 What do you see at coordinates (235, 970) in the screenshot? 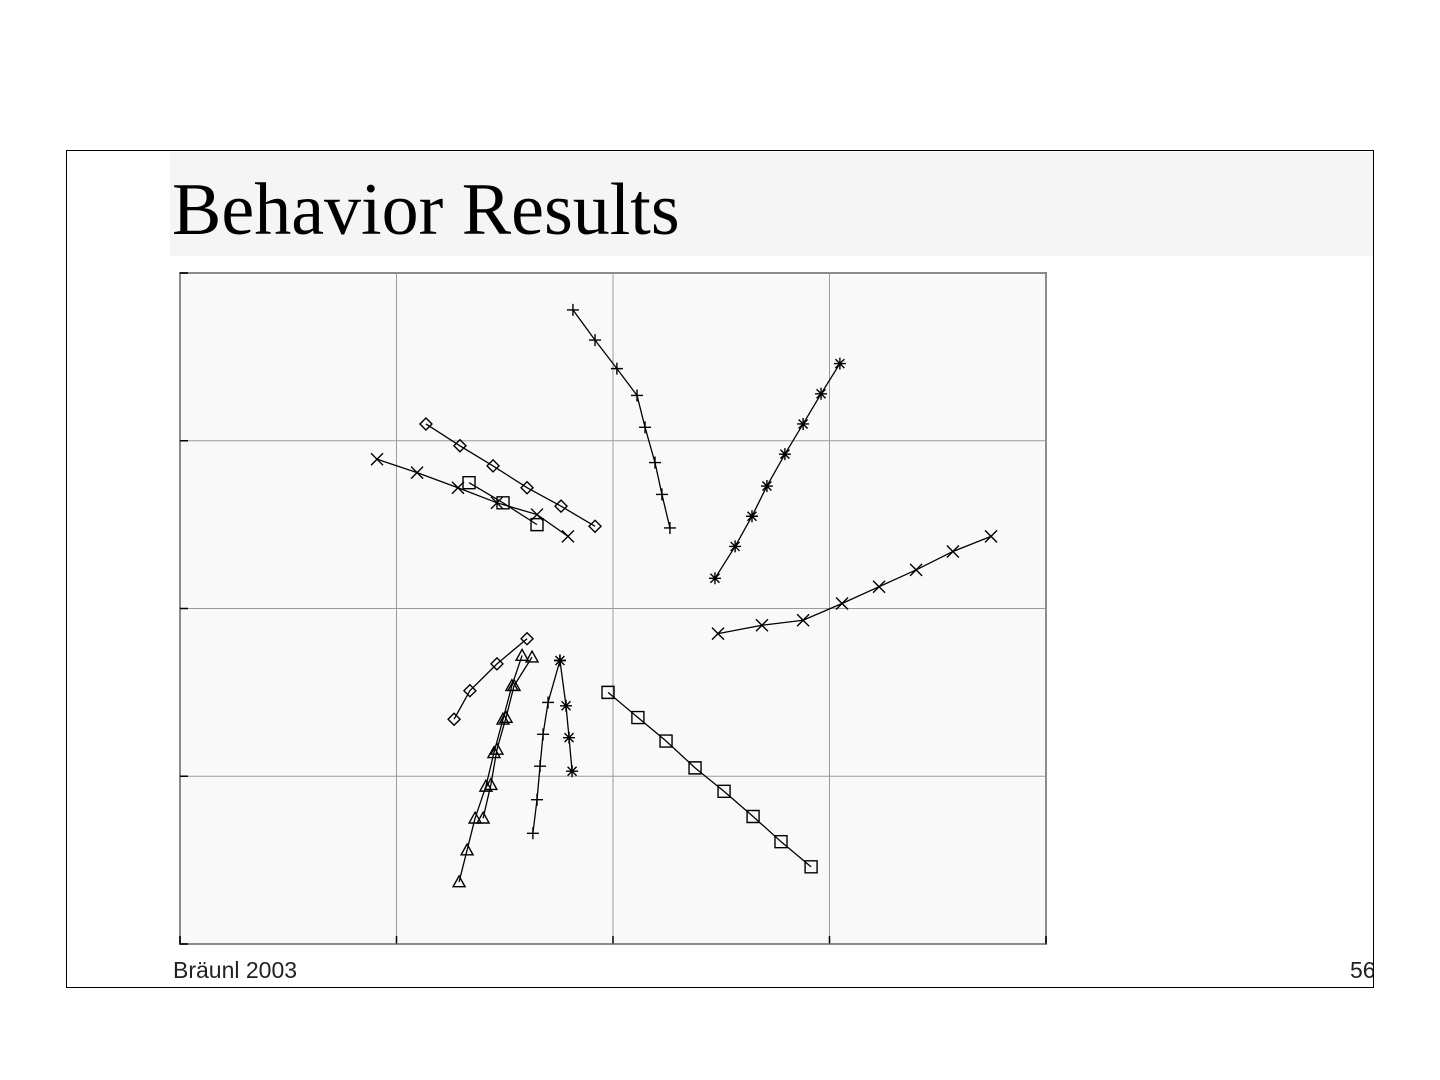
I see `footer: Bräunl 2003` at bounding box center [235, 970].